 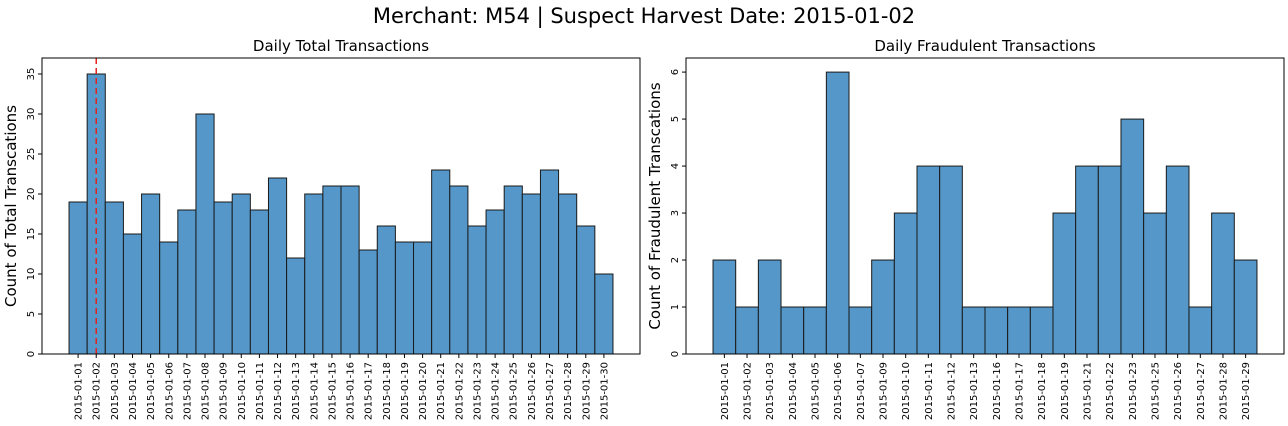 What do you see at coordinates (314, 391) in the screenshot?
I see `x-tick-label: 2015-01-14` at bounding box center [314, 391].